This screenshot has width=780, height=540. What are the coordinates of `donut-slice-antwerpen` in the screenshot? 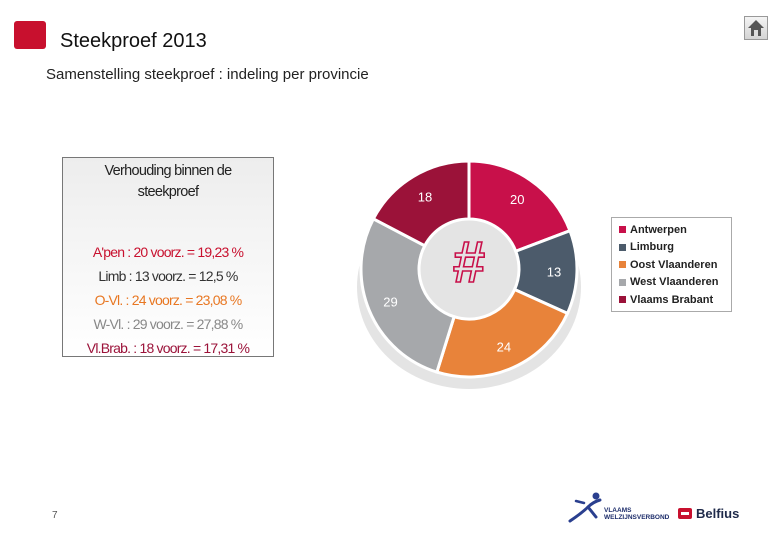 It's located at (519, 206).